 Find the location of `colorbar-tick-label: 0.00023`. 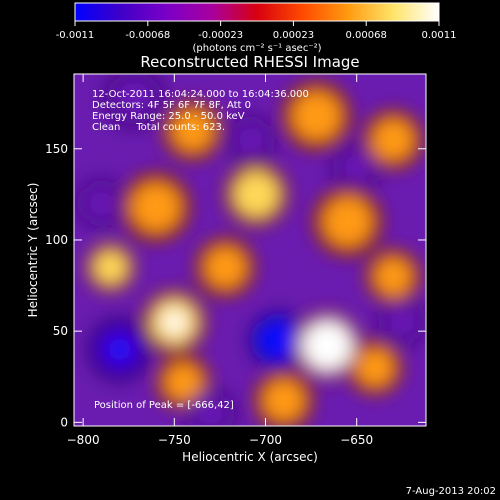

colorbar-tick-label: 0.00023 is located at coordinates (293, 35).